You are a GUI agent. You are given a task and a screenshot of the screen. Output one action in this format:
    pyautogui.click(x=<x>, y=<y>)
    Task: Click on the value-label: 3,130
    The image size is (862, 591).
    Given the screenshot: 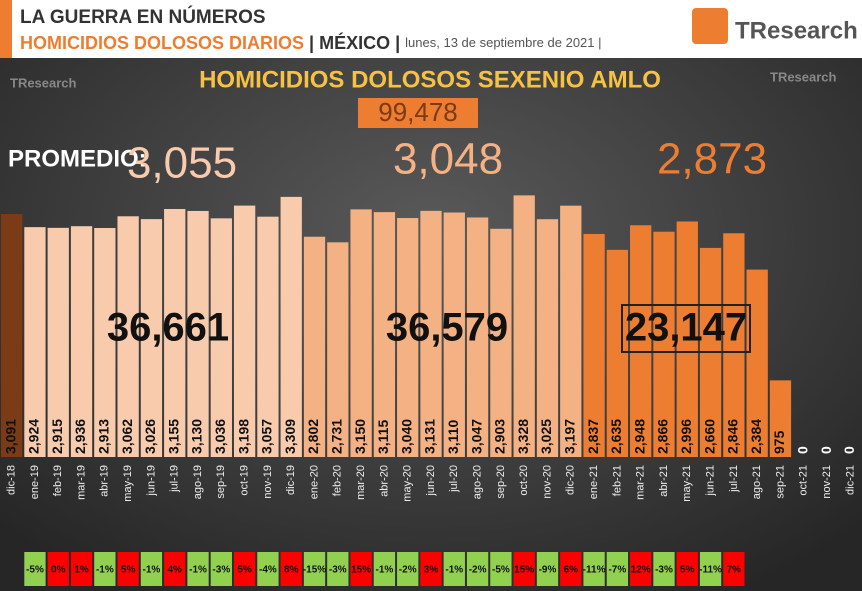 What is the action you would take?
    pyautogui.click(x=197, y=436)
    